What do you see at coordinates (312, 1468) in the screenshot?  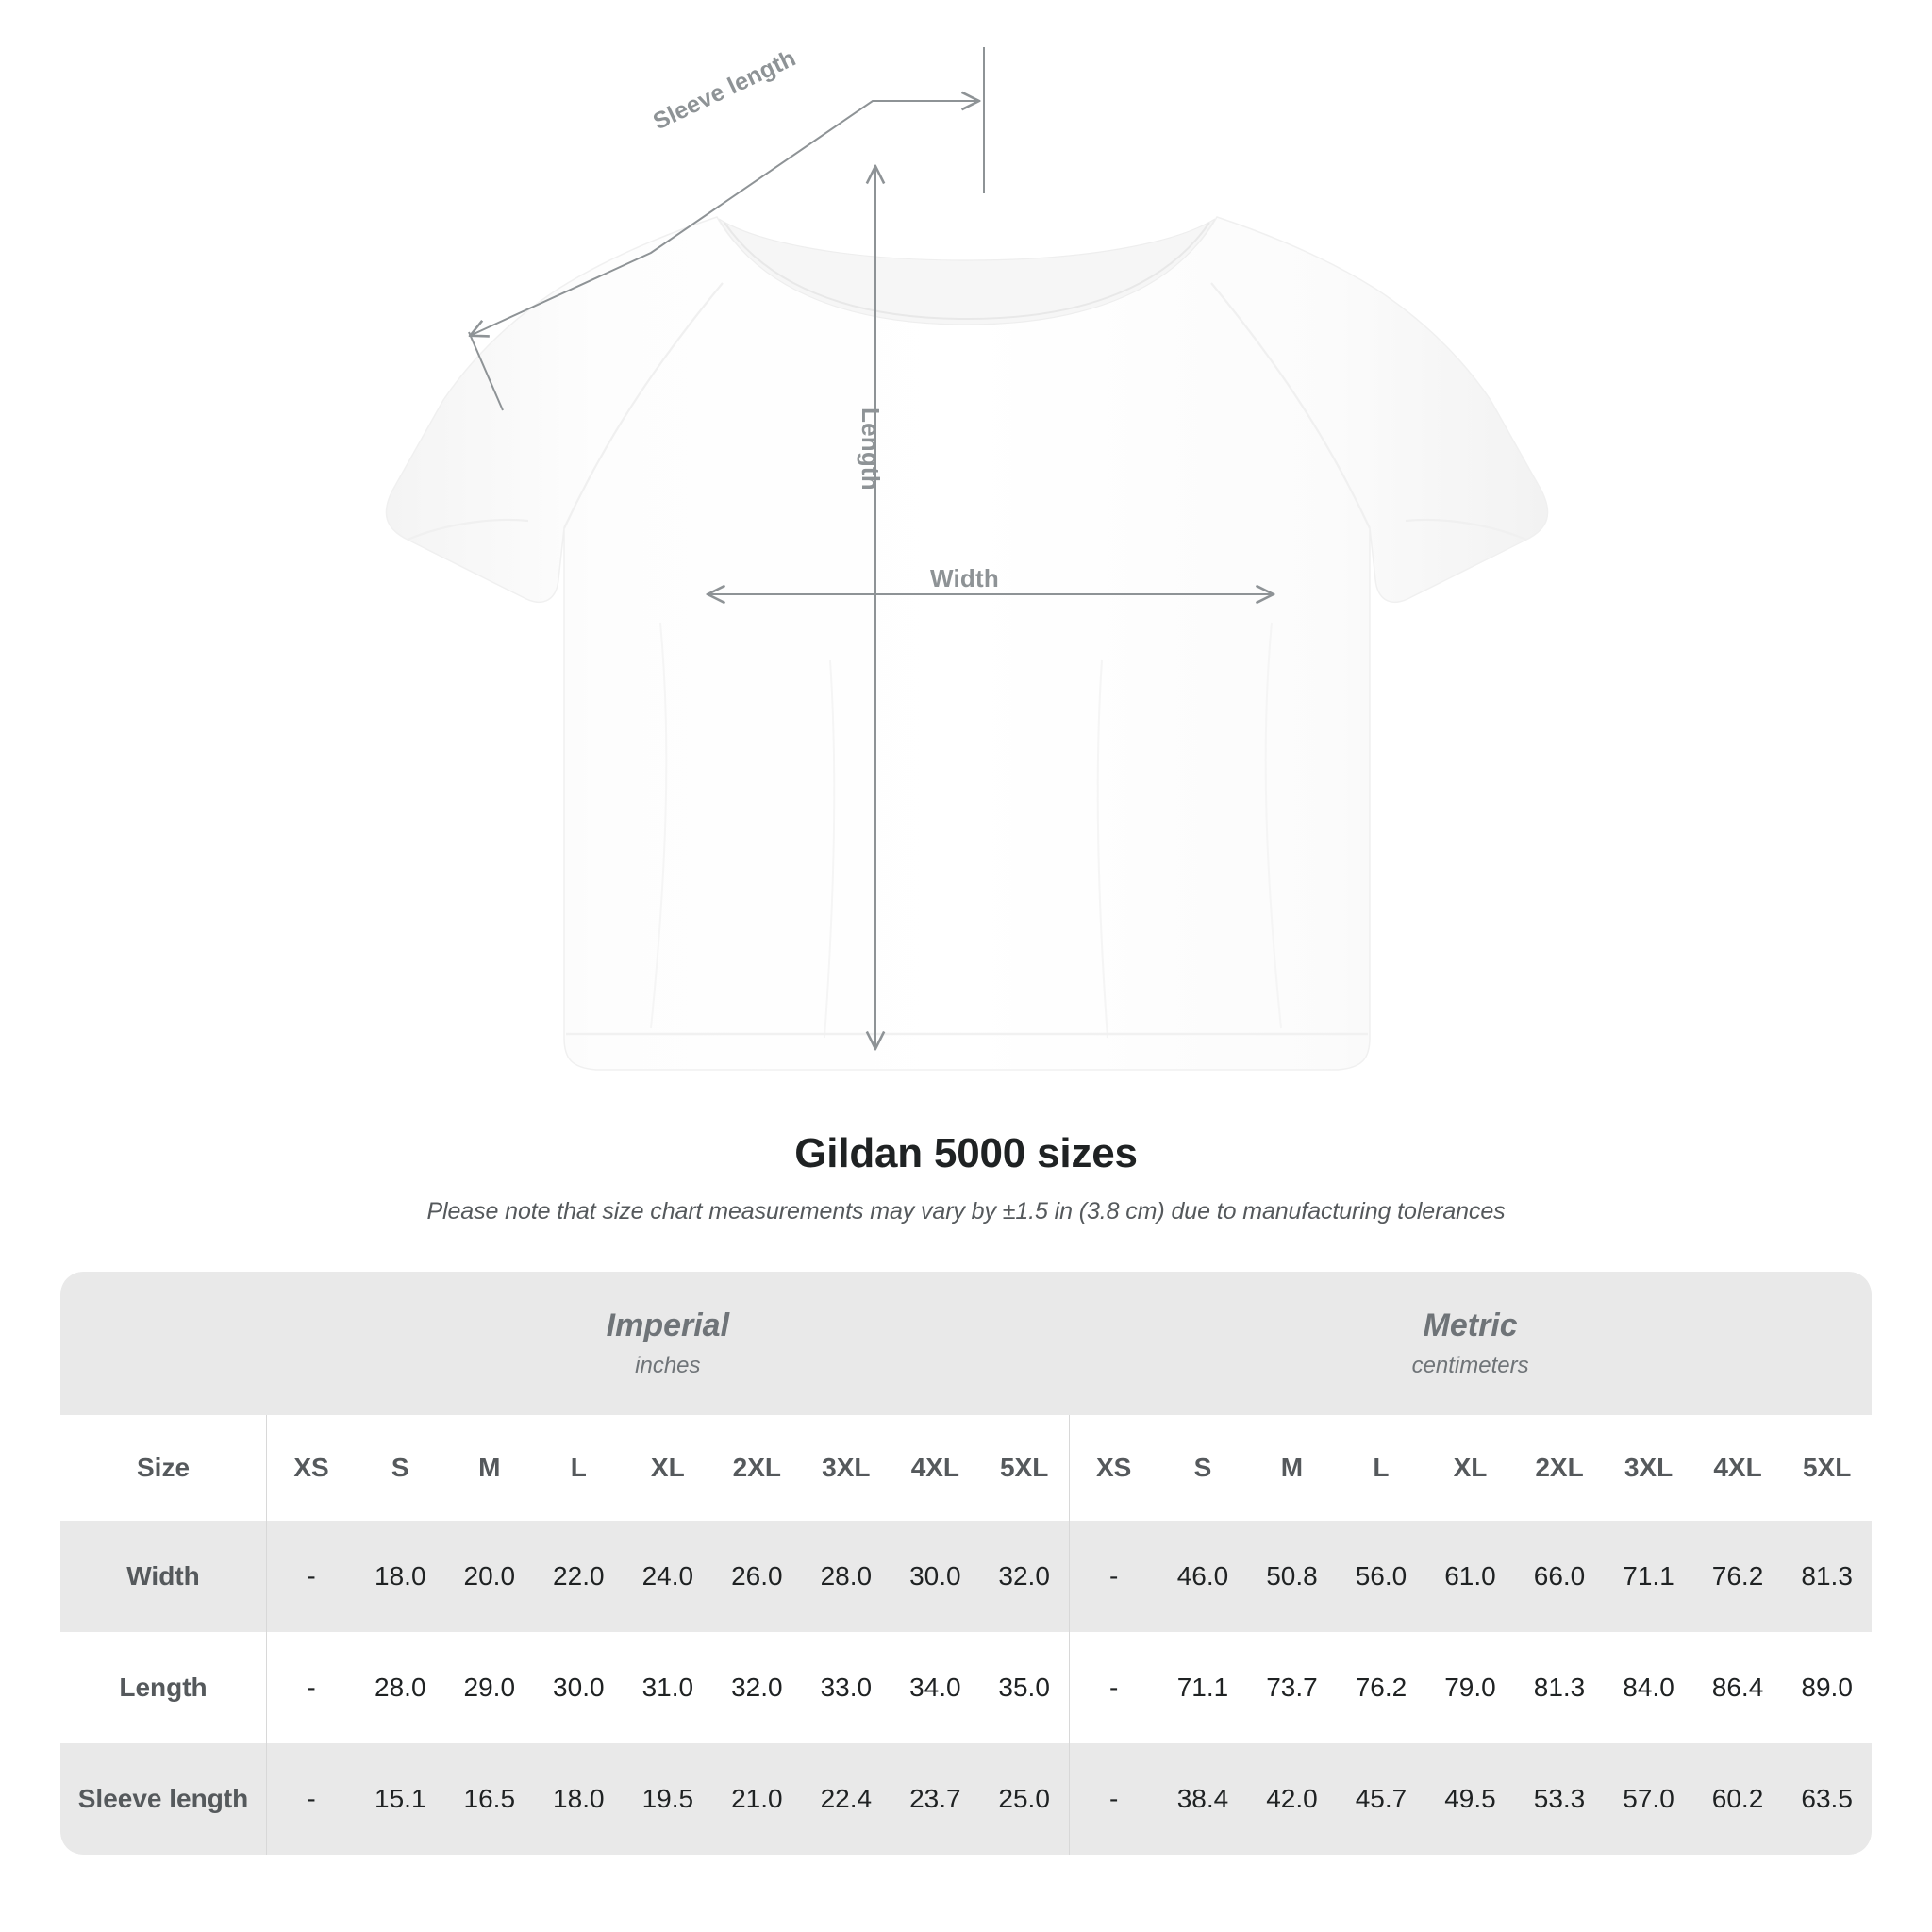 I see `size-header-imperial-xs: XS` at bounding box center [312, 1468].